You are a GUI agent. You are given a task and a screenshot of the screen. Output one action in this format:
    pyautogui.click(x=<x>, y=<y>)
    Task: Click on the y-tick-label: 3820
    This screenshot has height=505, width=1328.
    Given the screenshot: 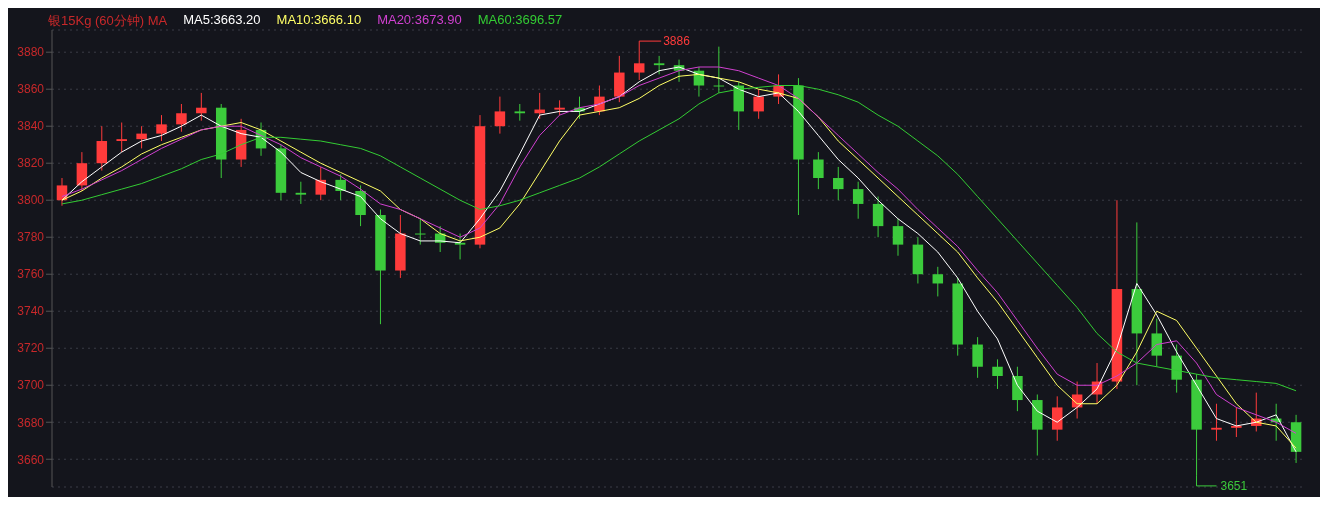 What is the action you would take?
    pyautogui.click(x=31, y=163)
    